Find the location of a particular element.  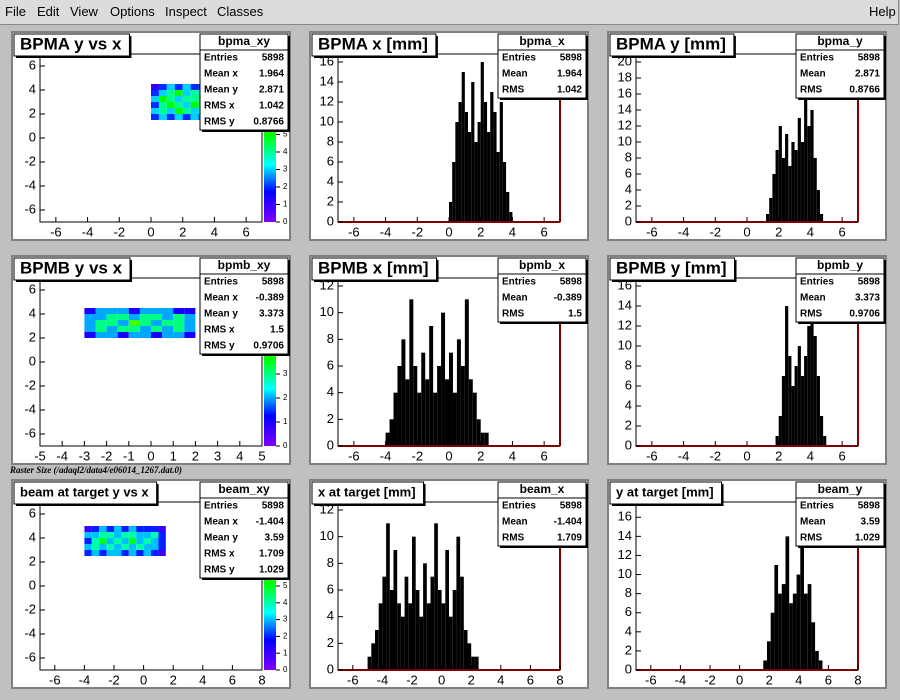

menu-item: Classes is located at coordinates (240, 11).